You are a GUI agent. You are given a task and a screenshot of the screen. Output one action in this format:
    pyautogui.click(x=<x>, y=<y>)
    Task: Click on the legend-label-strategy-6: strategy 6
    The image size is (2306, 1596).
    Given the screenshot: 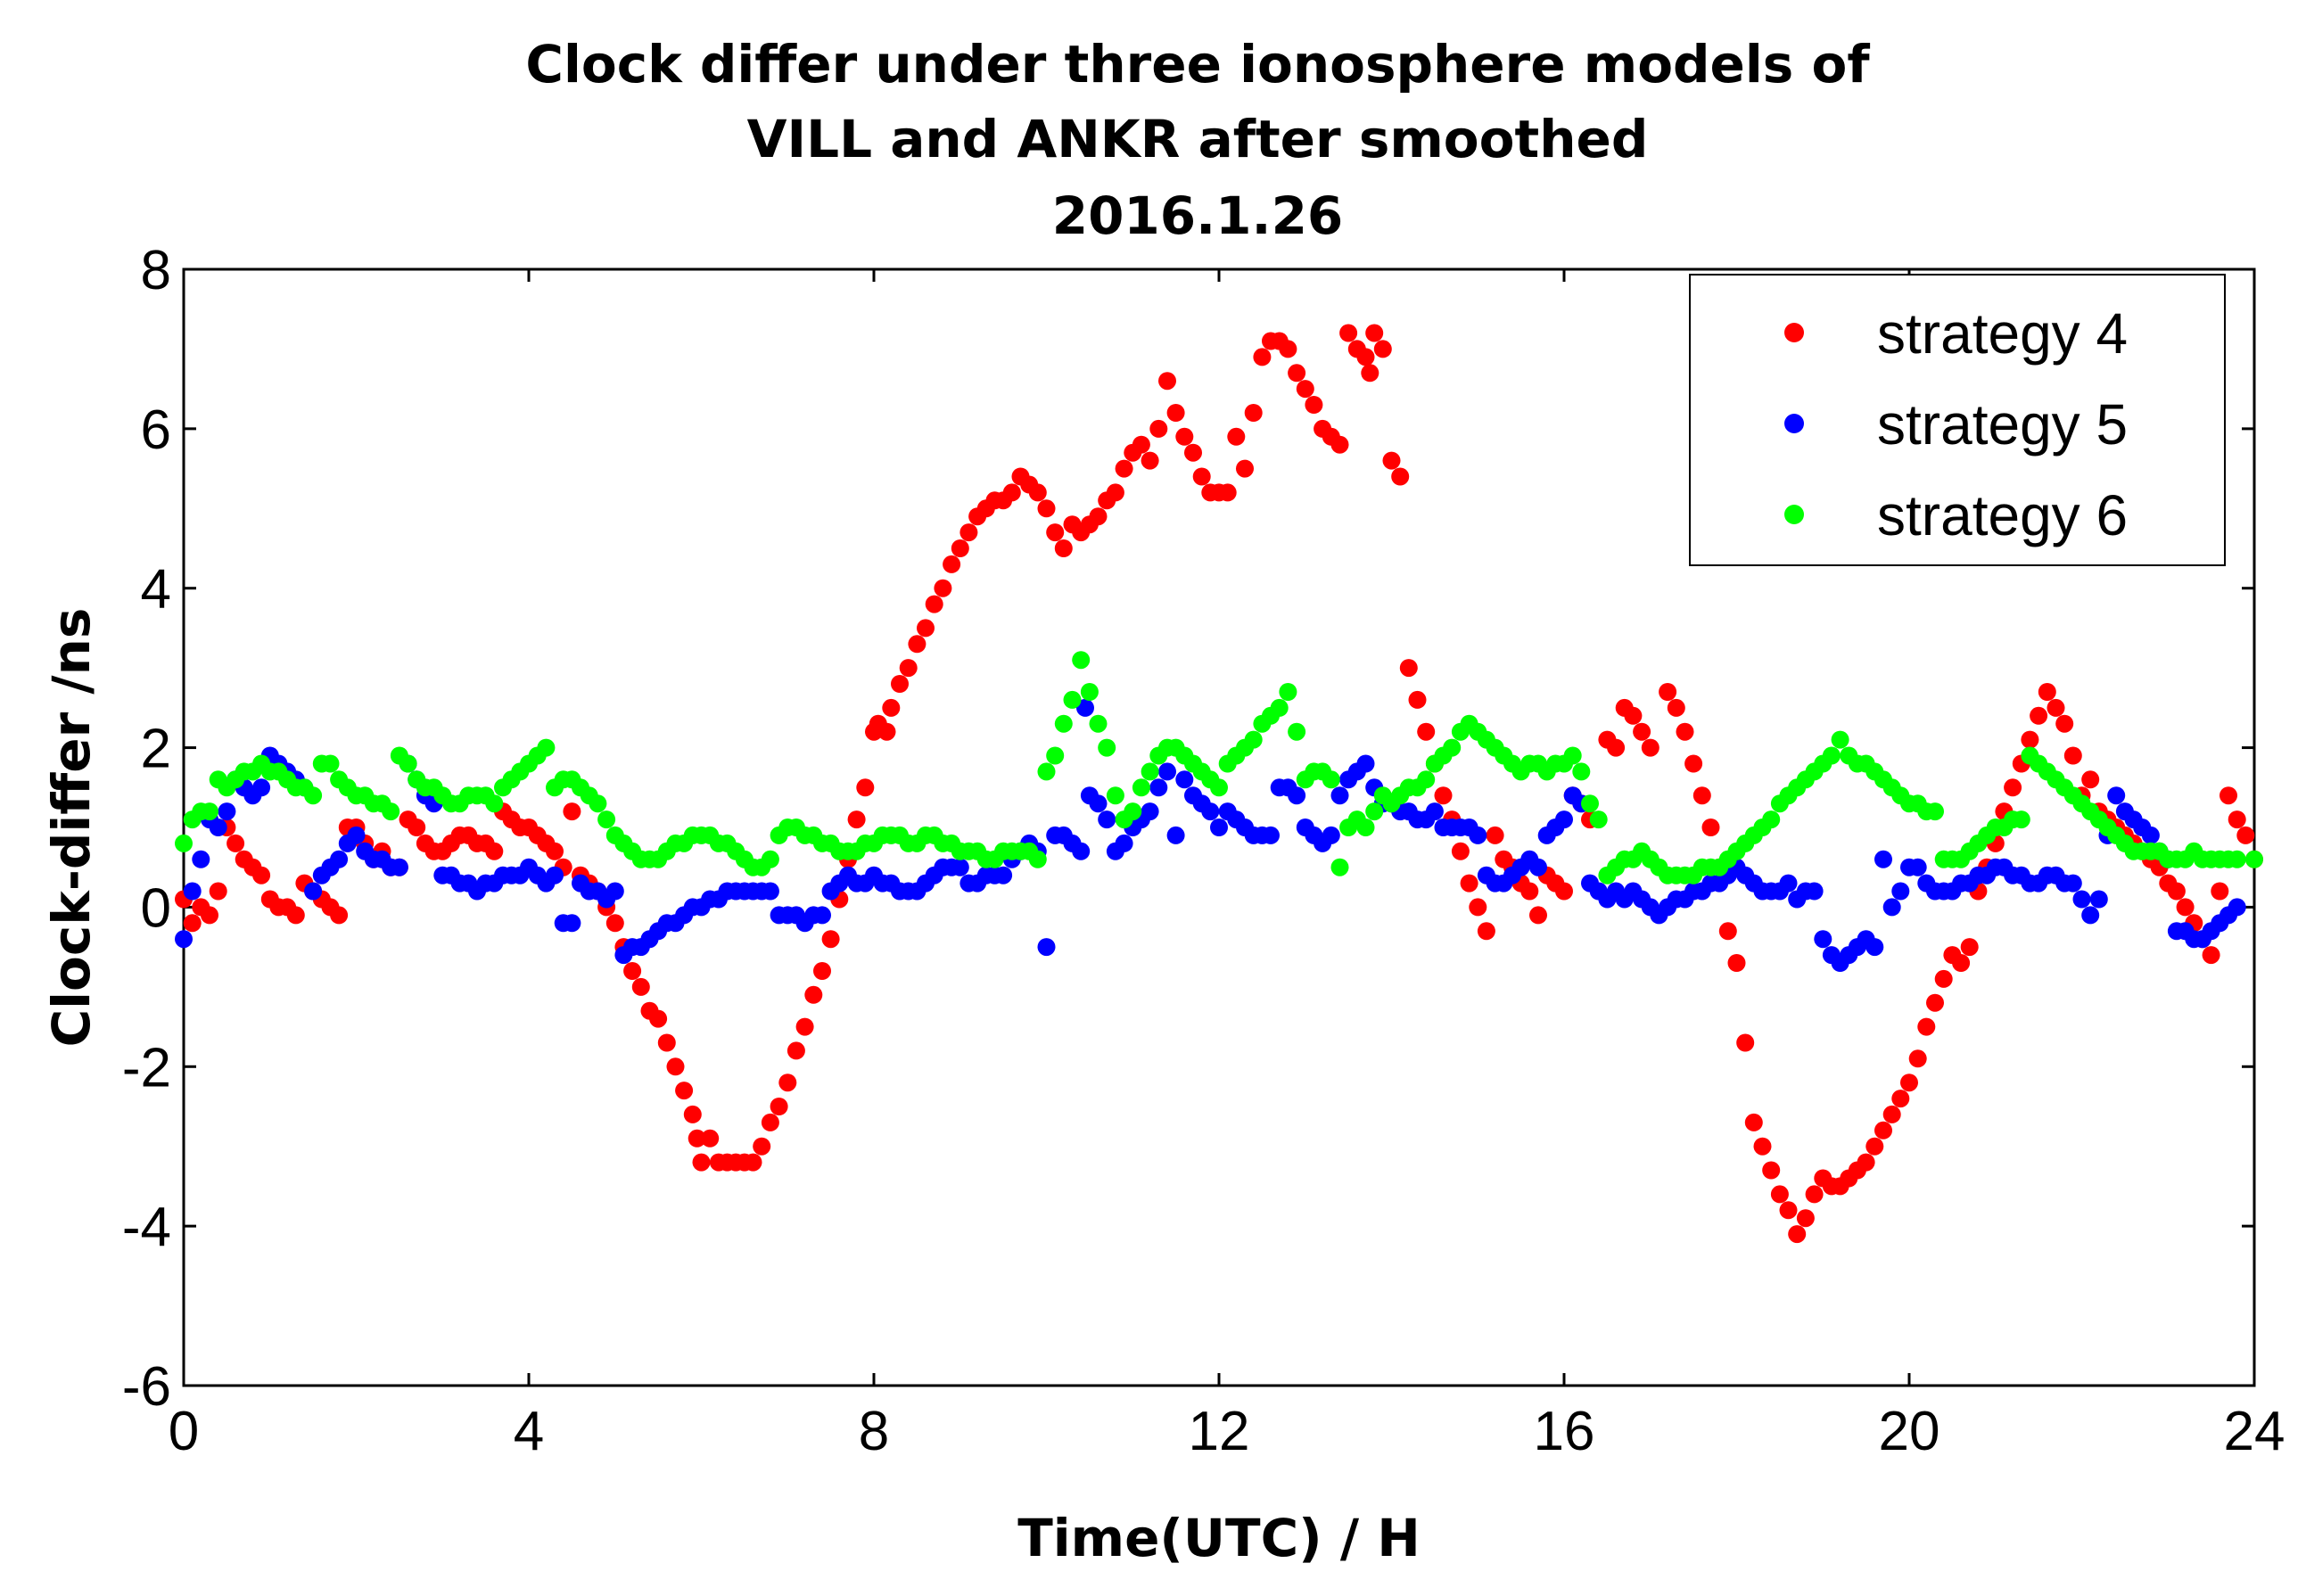 What is the action you would take?
    pyautogui.click(x=2002, y=515)
    